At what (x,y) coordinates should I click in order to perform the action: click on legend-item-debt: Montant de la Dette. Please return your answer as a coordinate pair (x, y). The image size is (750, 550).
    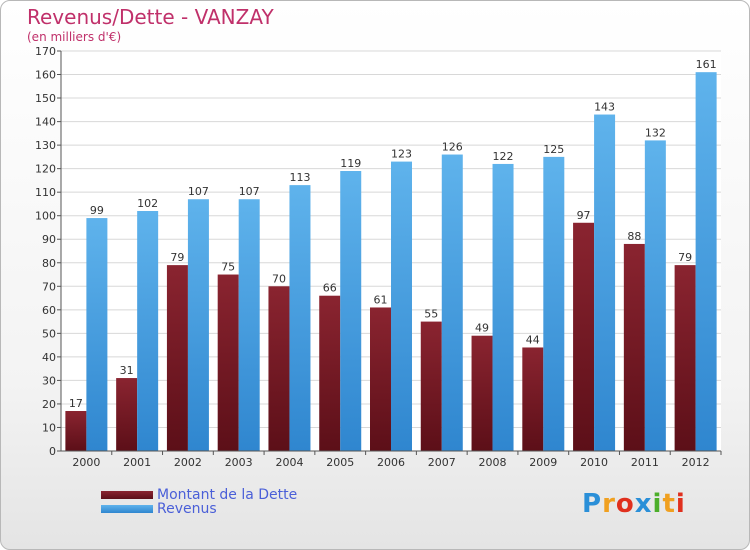
    Looking at the image, I should click on (199, 495).